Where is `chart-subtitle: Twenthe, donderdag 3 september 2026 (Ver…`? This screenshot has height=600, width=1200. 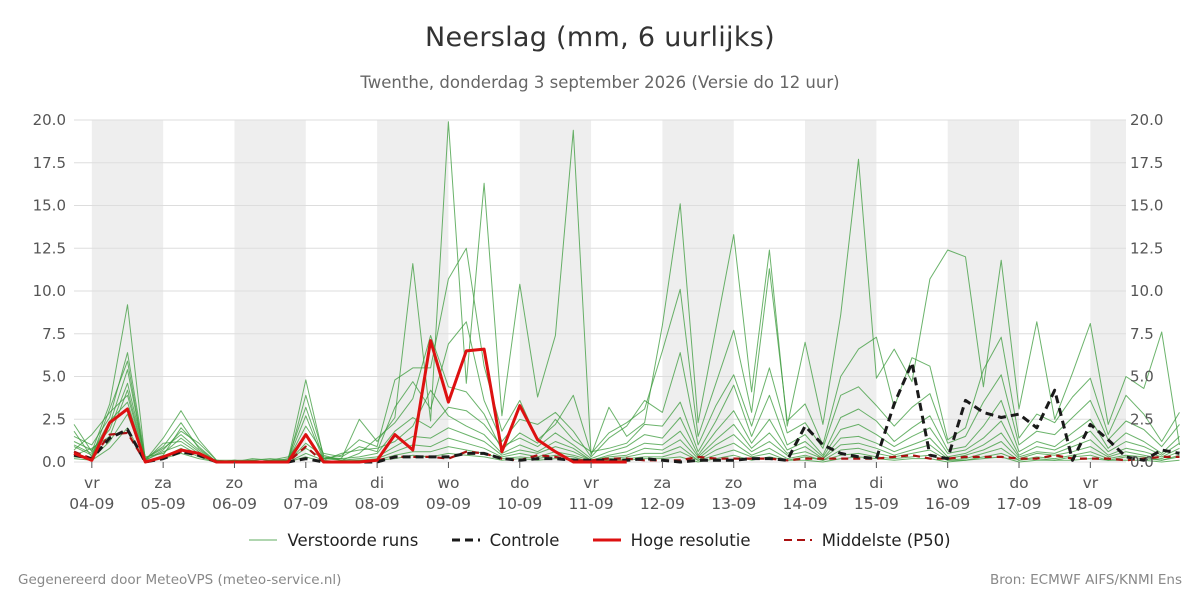
chart-subtitle: Twenthe, donderdag 3 september 2026 (Ver… is located at coordinates (600, 82).